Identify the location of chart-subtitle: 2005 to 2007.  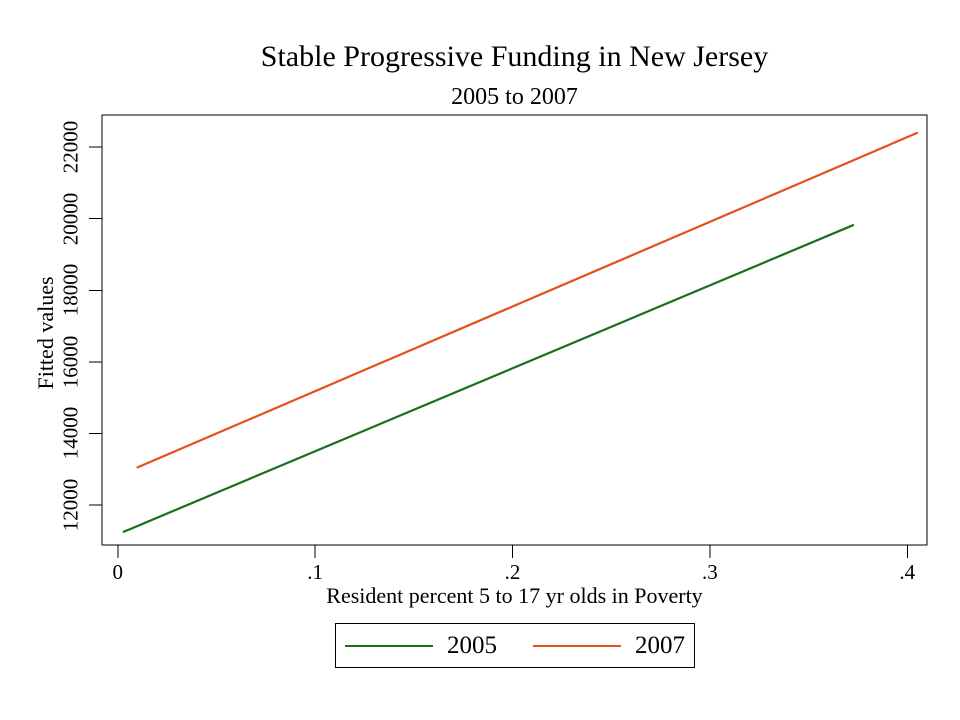
(514, 97).